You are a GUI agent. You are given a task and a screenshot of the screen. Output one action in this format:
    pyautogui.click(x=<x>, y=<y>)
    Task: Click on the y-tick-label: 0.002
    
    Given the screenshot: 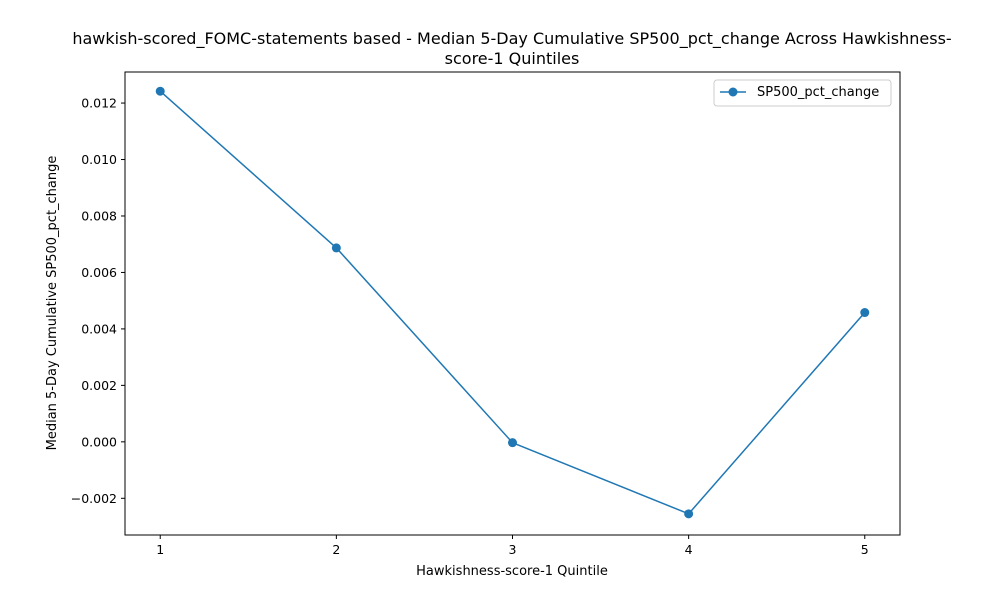 What is the action you would take?
    pyautogui.click(x=99, y=385)
    